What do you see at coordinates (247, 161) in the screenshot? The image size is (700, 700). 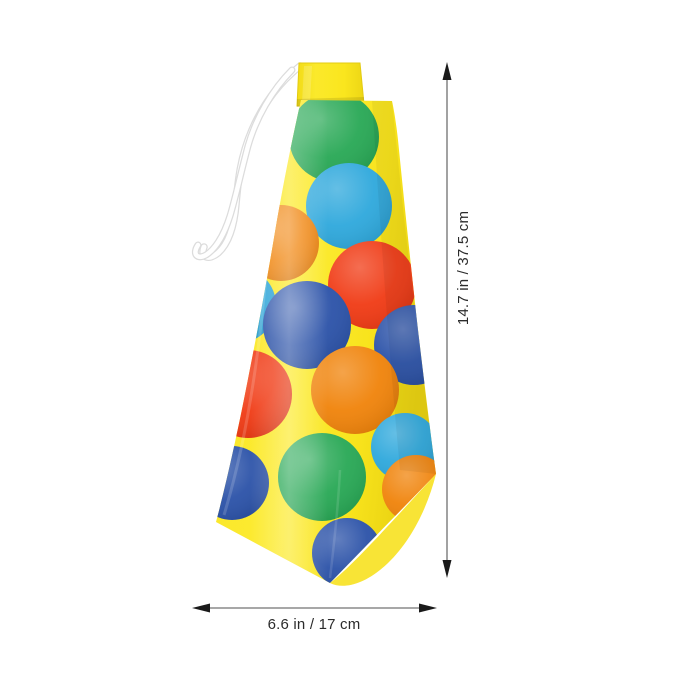 I see `neck-strap` at bounding box center [247, 161].